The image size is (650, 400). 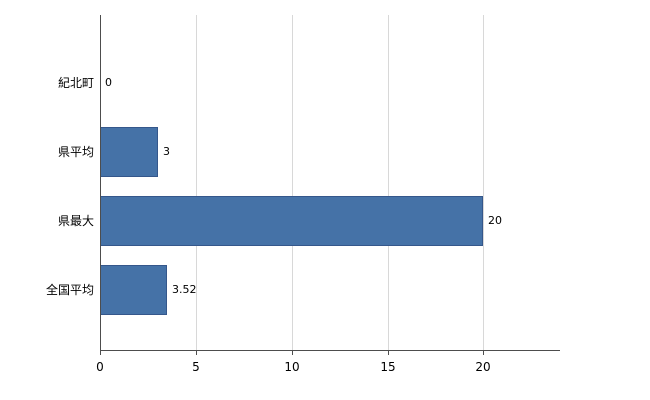 I want to click on value-label: 3.52, so click(x=184, y=289).